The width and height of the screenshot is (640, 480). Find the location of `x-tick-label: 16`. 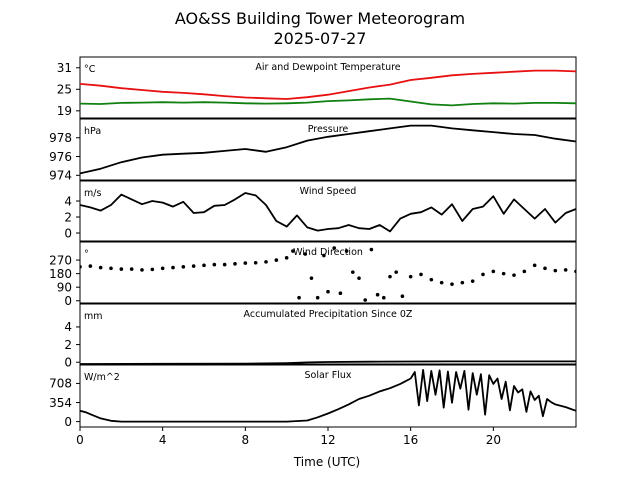

x-tick-label: 16 is located at coordinates (410, 440).